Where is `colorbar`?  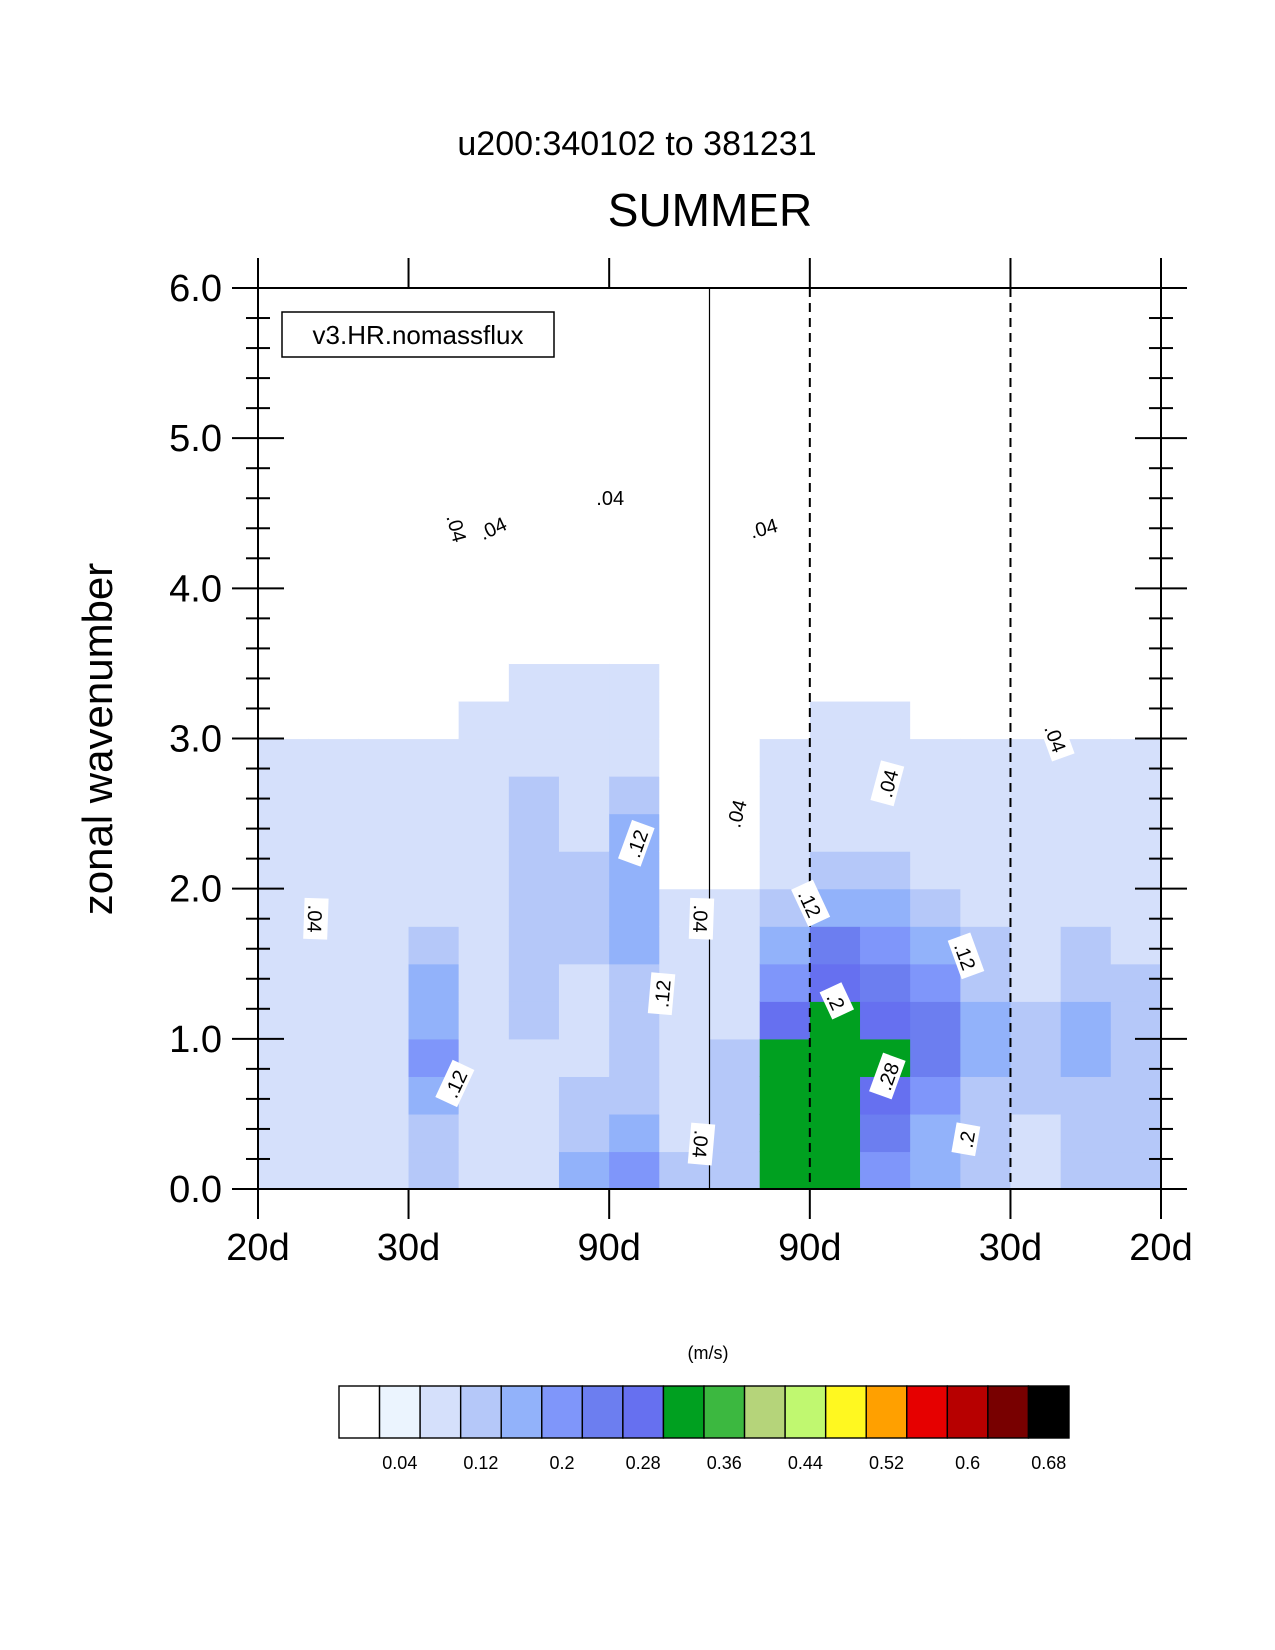
colorbar is located at coordinates (704, 1412).